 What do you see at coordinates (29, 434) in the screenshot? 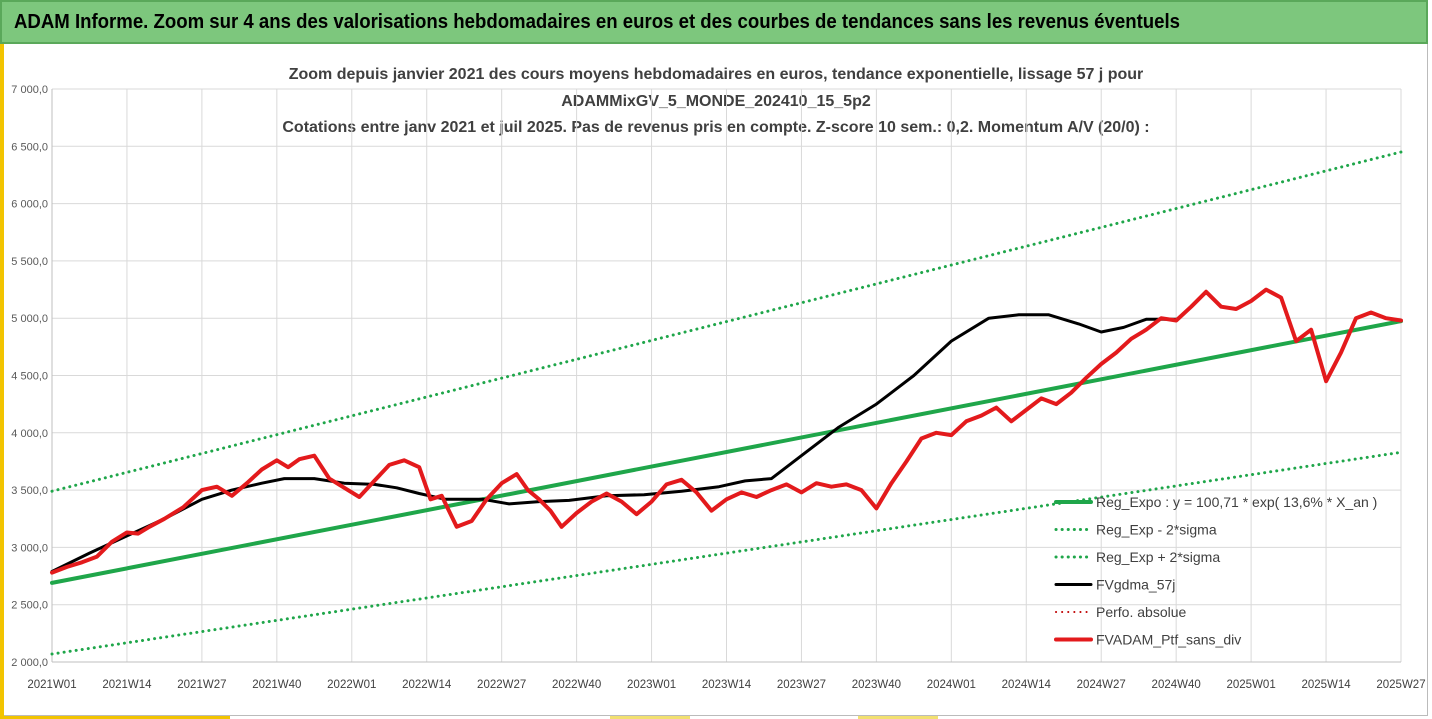
I see `y-tick-label: 4 000,0` at bounding box center [29, 434].